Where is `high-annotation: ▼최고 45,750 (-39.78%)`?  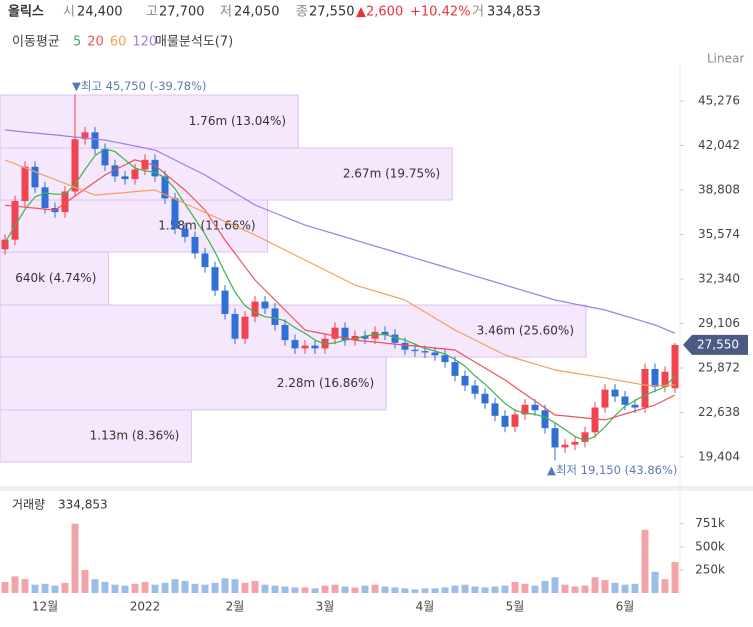 high-annotation: ▼최고 45,750 (-39.78%) is located at coordinates (139, 86).